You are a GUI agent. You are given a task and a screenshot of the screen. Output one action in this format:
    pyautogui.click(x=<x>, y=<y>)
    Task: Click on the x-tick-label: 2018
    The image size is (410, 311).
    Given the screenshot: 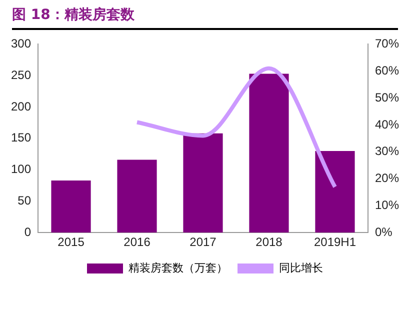 What is the action you would take?
    pyautogui.click(x=269, y=242)
    